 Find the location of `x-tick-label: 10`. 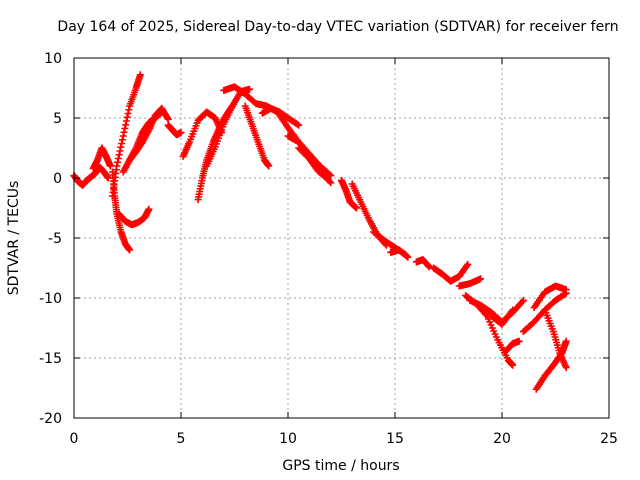

x-tick-label: 10 is located at coordinates (288, 439).